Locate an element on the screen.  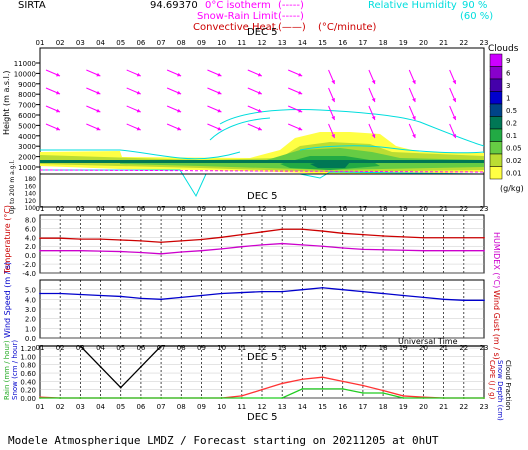
value-tick-label: 6.0 is located at coordinates (30, 229).